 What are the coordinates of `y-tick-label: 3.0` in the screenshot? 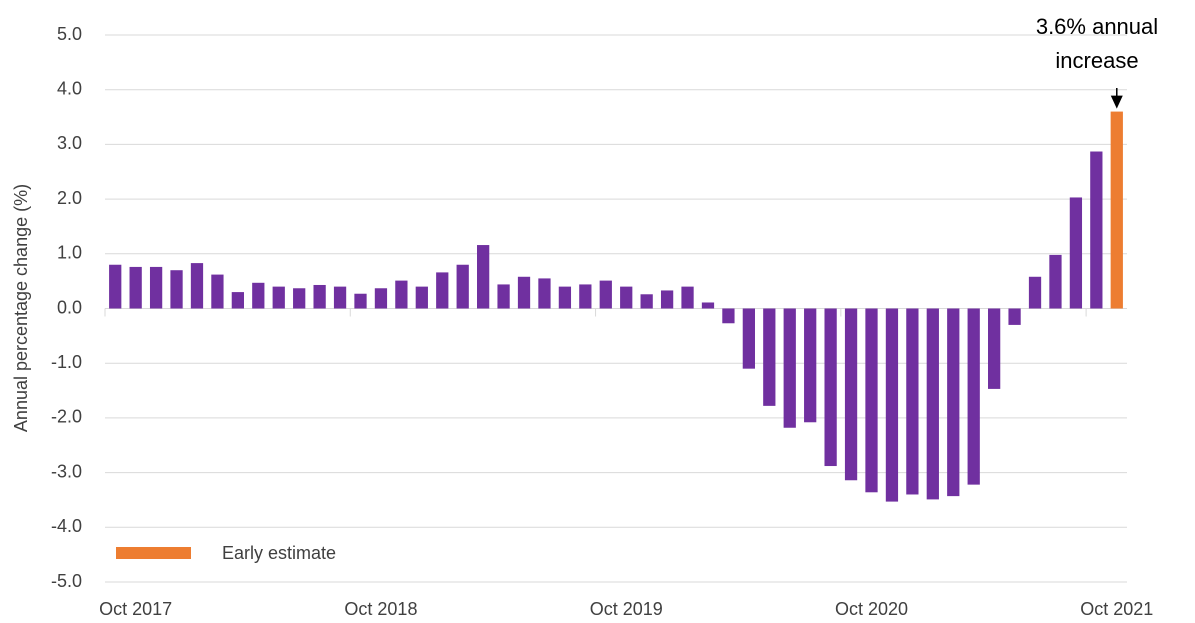 It's located at (69, 143).